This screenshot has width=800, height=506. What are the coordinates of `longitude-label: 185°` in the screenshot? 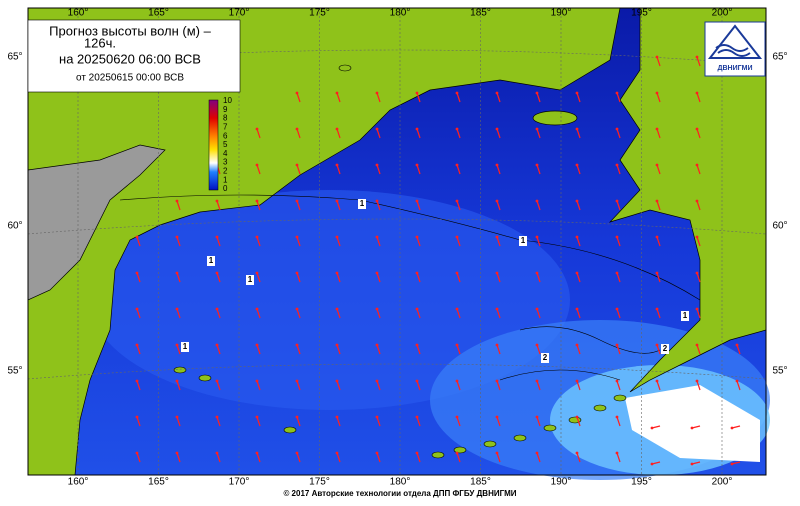 It's located at (480, 13).